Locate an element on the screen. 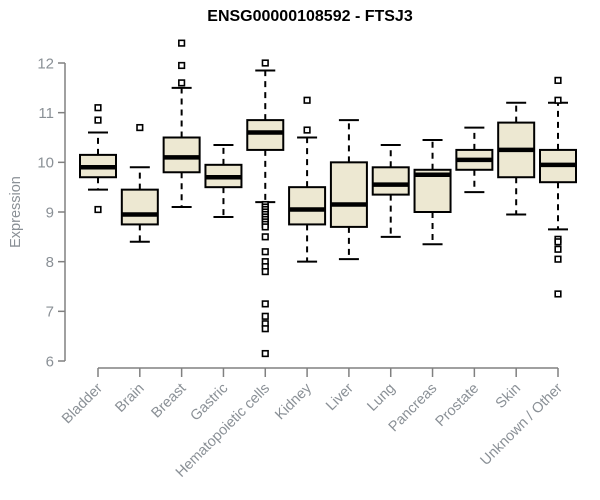  x-category-label: Kidney is located at coordinates (293, 401).